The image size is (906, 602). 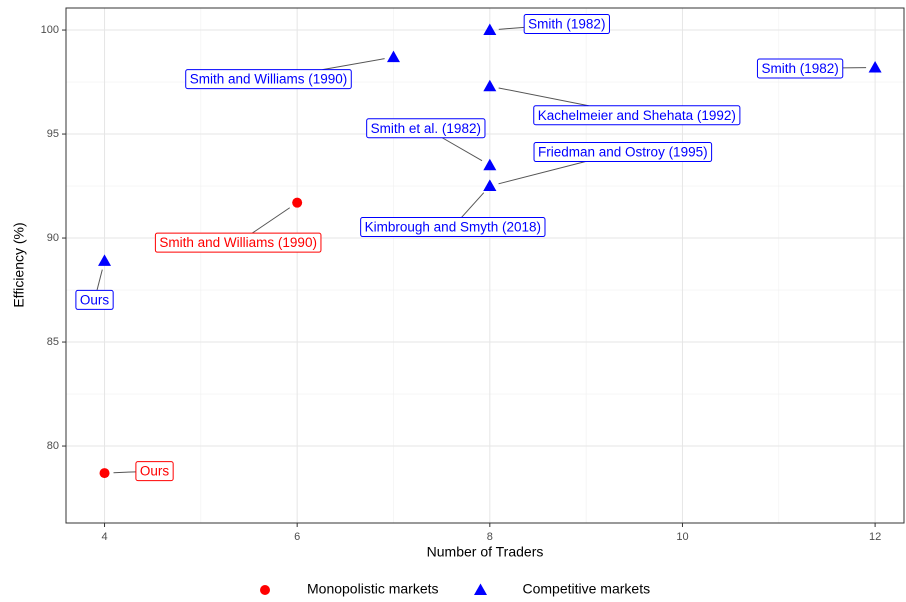 I want to click on annotation: Kachelmeier and Shehata (1992), so click(x=619, y=106).